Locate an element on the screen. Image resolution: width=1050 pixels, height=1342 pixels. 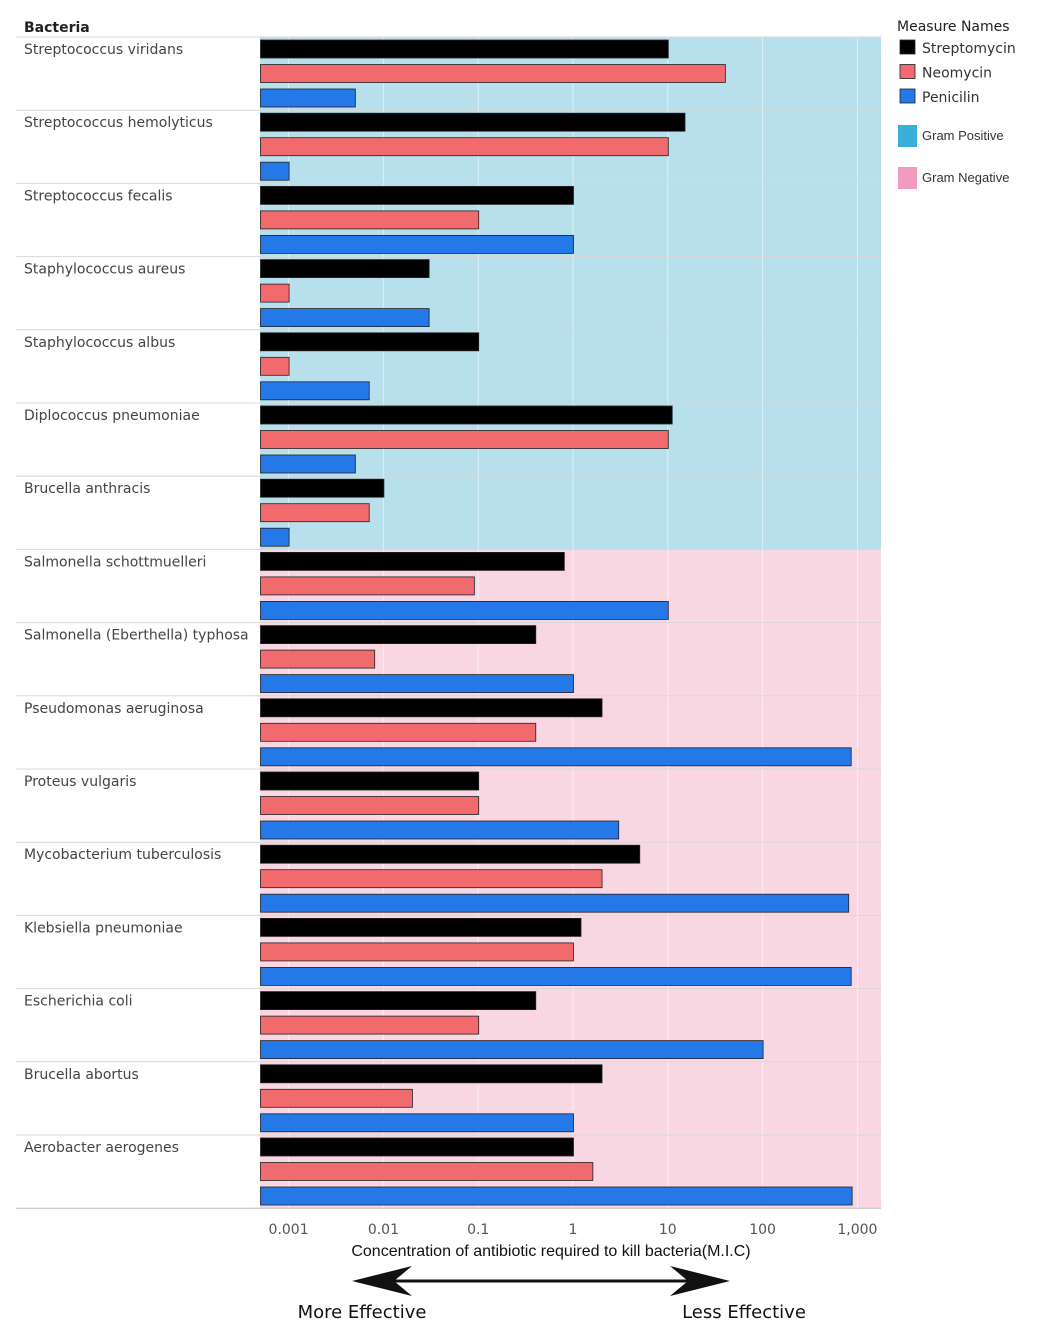
bar-streptomycin-staphylococcus-aureus is located at coordinates (345, 269).